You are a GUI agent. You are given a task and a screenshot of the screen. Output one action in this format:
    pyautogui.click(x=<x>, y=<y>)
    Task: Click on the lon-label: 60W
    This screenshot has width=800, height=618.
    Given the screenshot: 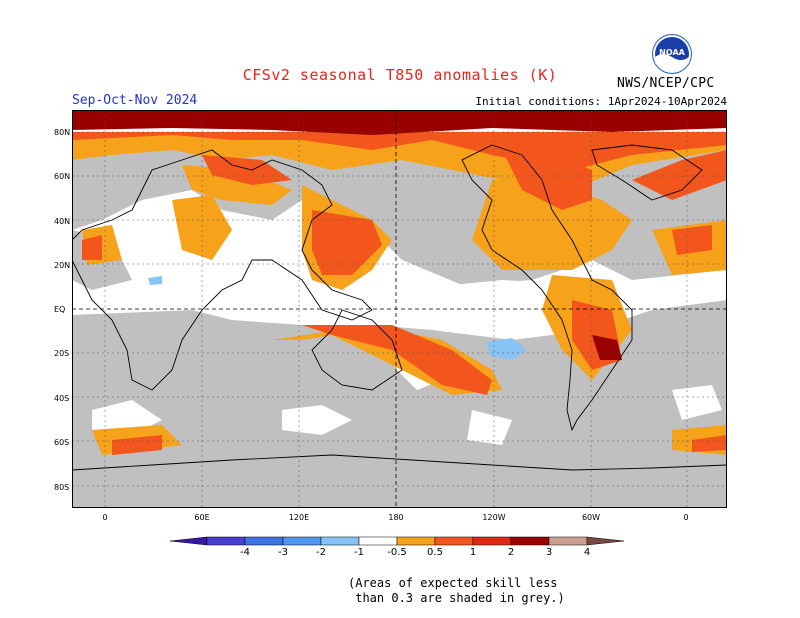 What is the action you would take?
    pyautogui.click(x=591, y=517)
    